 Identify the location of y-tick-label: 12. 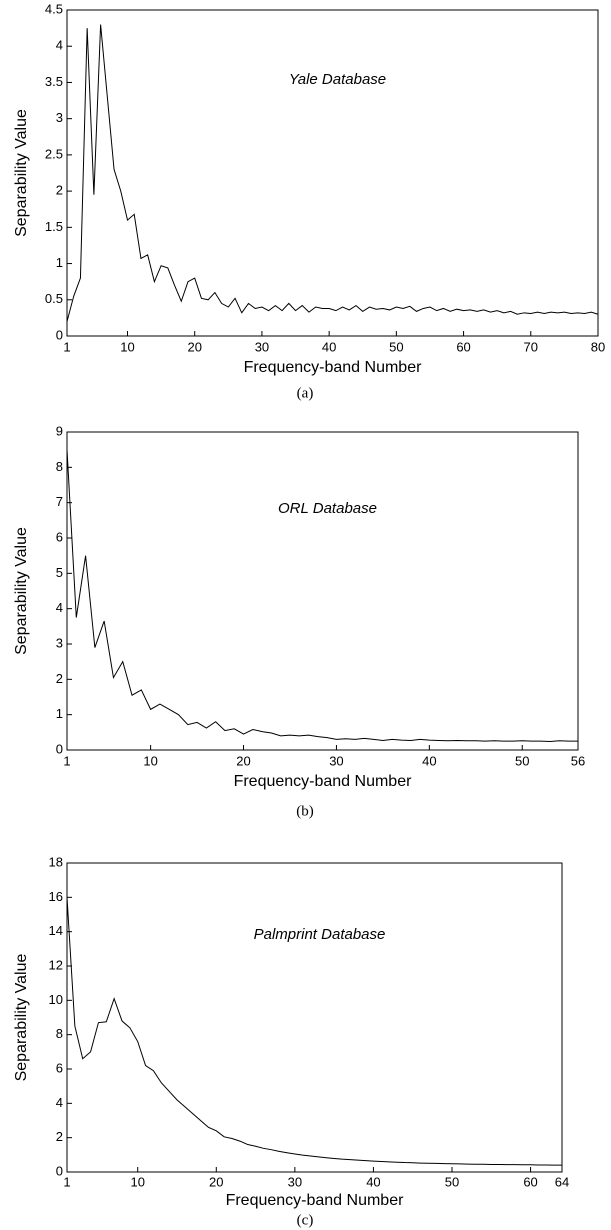
(56, 964).